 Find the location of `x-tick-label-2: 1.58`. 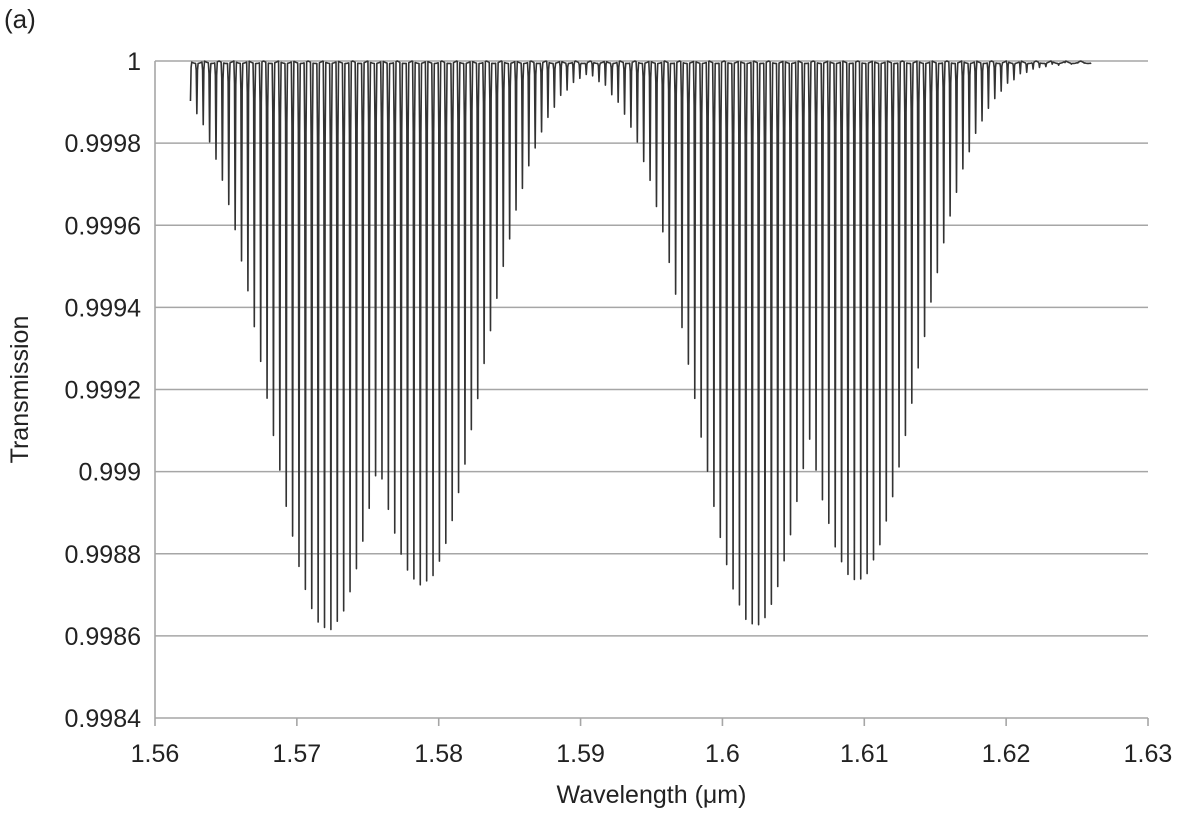

x-tick-label-2: 1.58 is located at coordinates (438, 754).